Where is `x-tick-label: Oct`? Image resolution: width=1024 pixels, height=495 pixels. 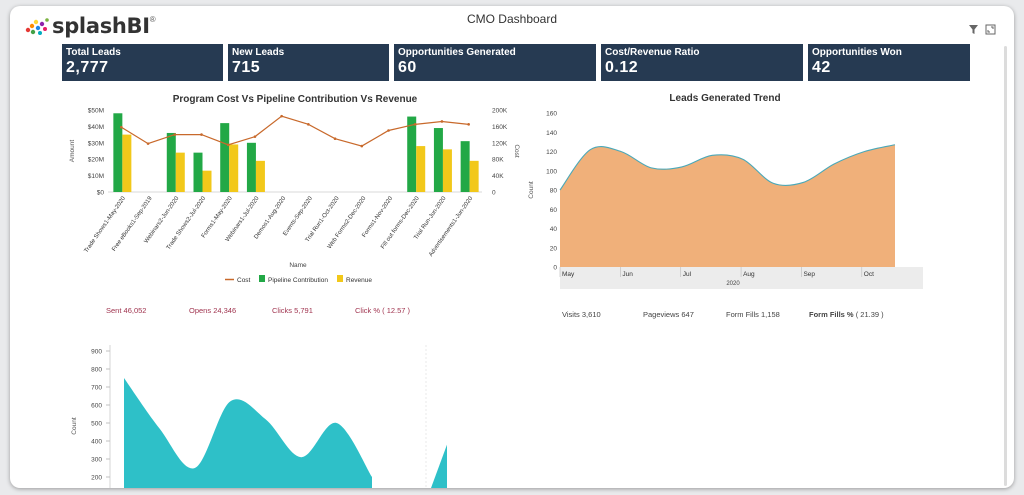 x-tick-label: Oct is located at coordinates (869, 274).